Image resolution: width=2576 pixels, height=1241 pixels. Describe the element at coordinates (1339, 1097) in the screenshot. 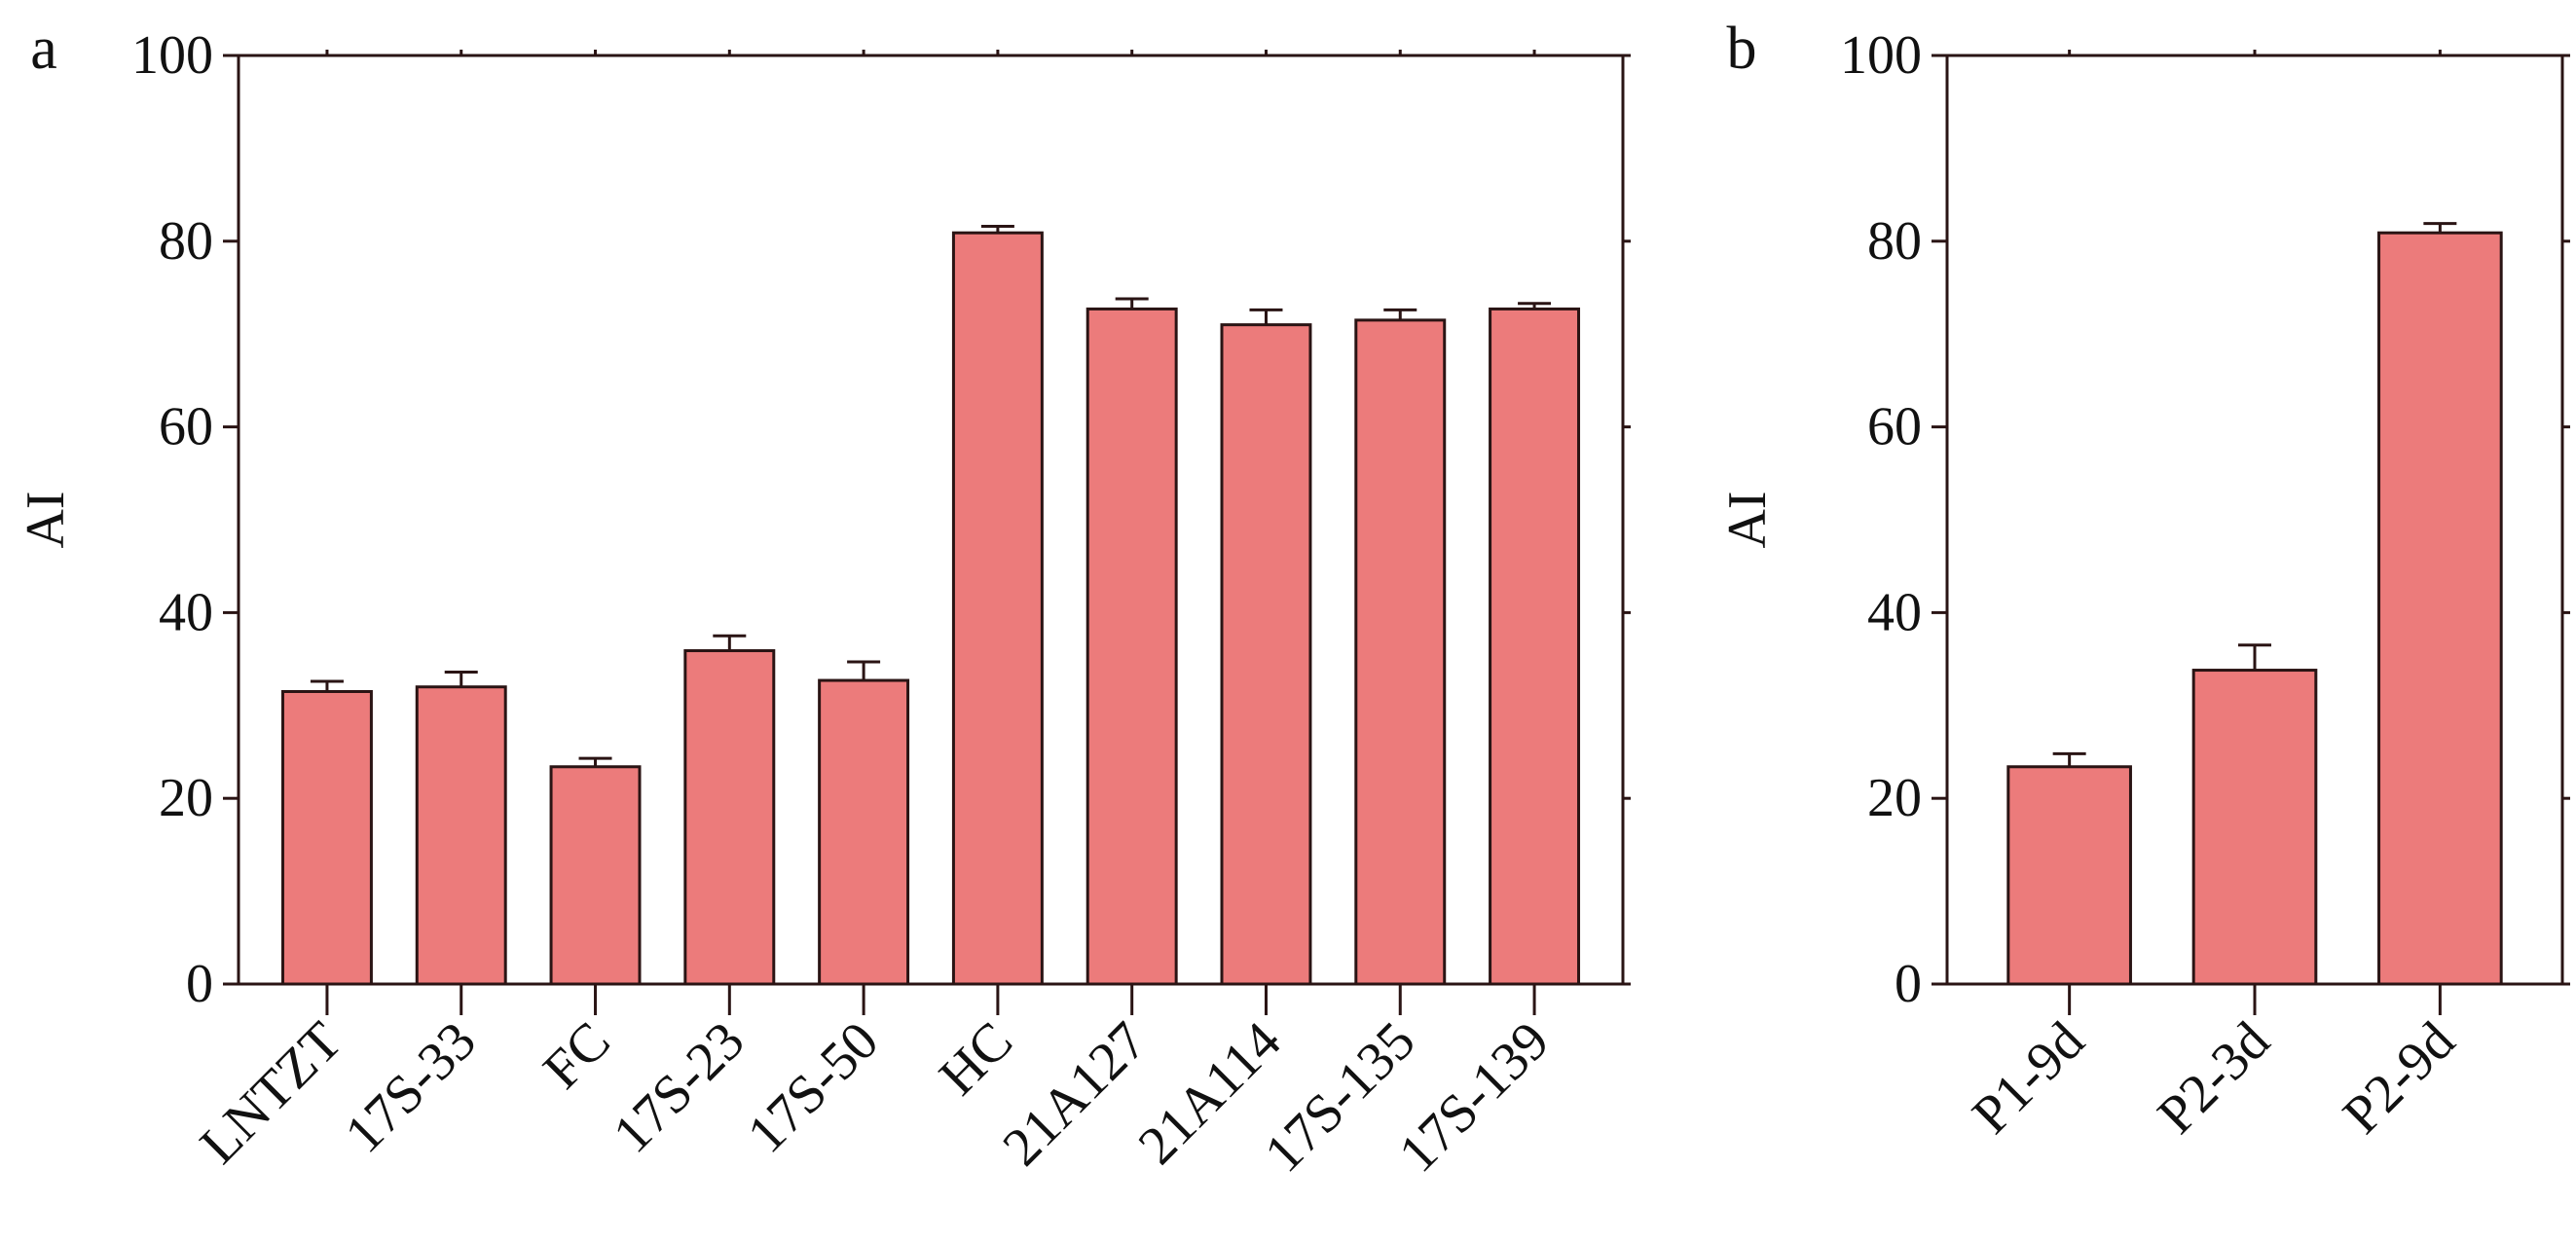

I see `x-tick-label: 17S-135` at that location.